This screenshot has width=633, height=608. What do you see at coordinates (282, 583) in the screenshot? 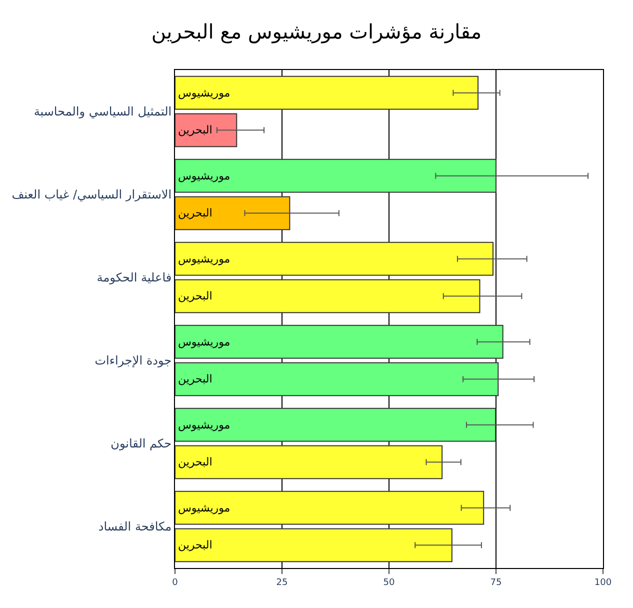
I see `x-tick-label: 25` at bounding box center [282, 583].